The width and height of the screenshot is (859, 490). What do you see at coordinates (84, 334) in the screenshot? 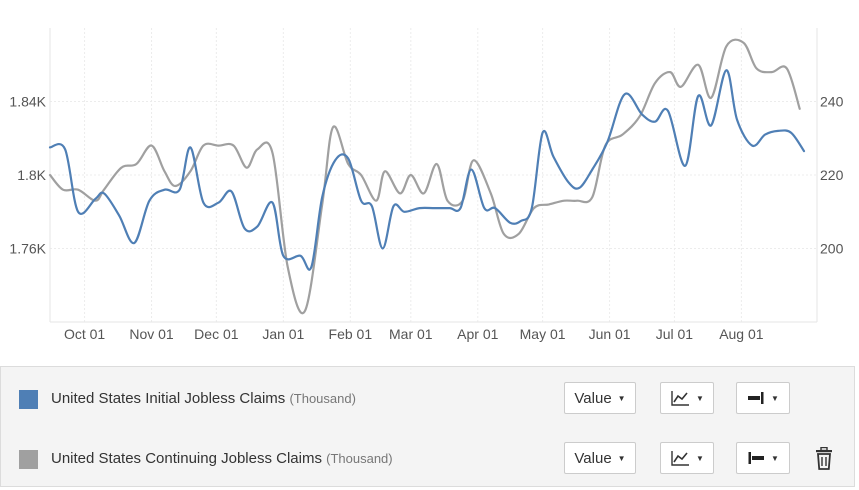
I see `x-tick-label: Oct 01` at bounding box center [84, 334].